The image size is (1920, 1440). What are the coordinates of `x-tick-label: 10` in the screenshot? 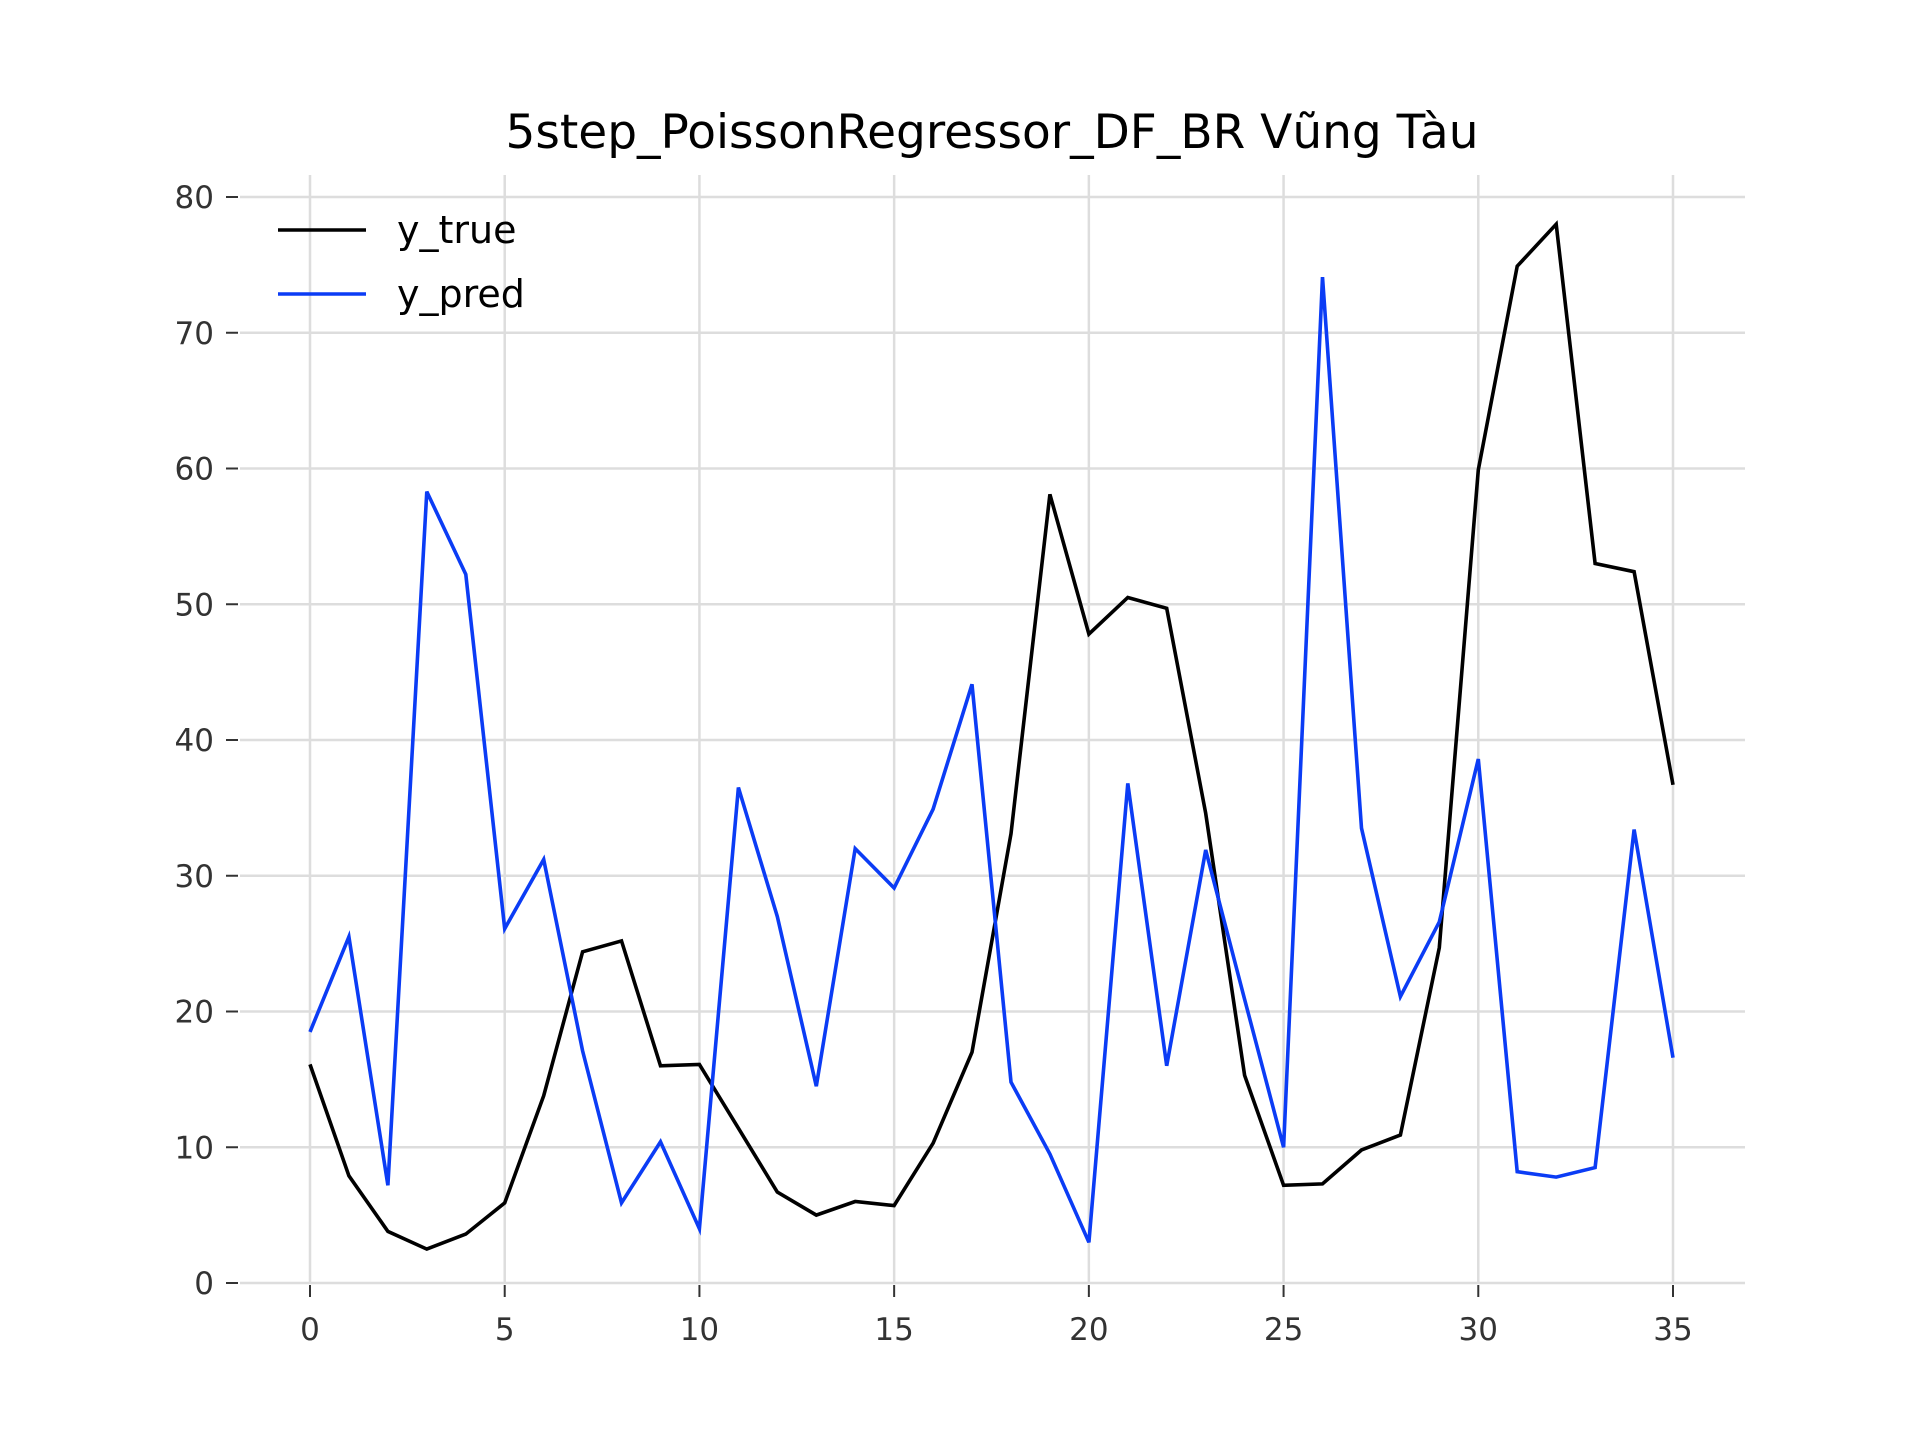 It's located at (699, 1330).